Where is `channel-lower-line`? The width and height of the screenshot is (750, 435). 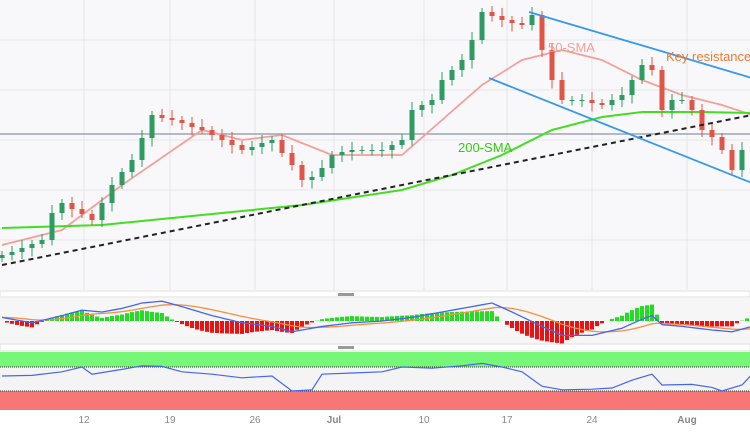 channel-lower-line is located at coordinates (619, 130).